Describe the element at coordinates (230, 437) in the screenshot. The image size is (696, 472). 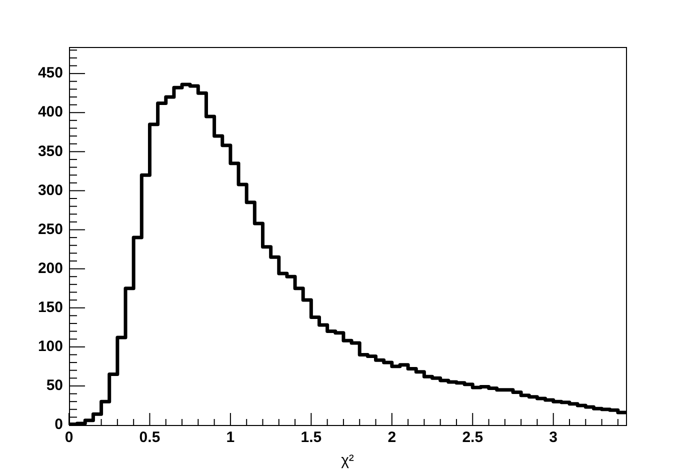
I see `x-tick-label: 1` at that location.